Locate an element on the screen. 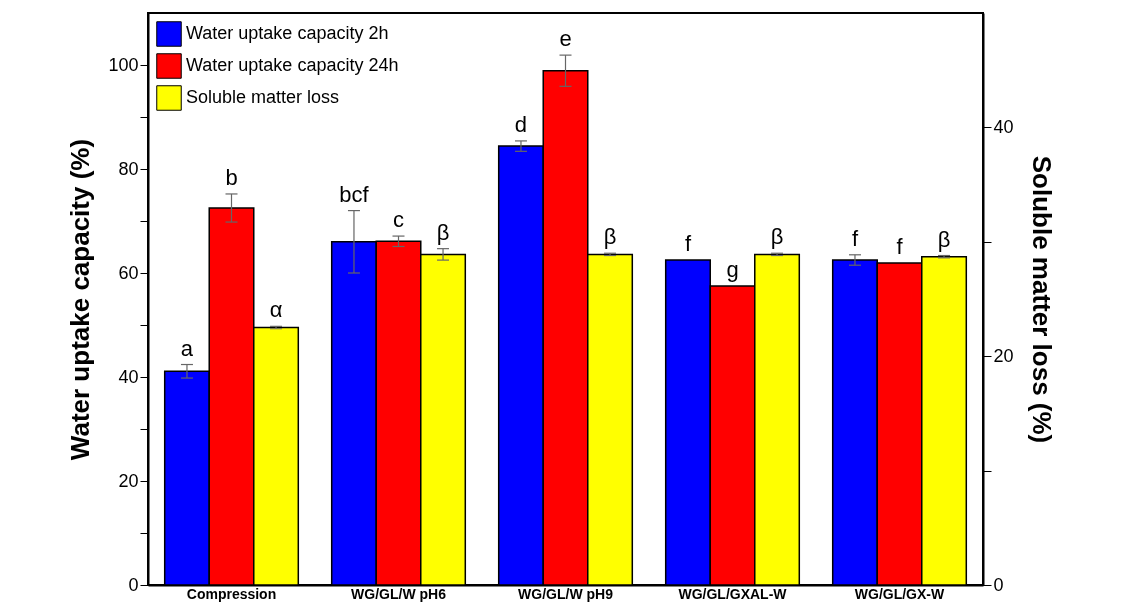 This screenshot has height=610, width=1130. y-tick-label: 40 is located at coordinates (128, 376).